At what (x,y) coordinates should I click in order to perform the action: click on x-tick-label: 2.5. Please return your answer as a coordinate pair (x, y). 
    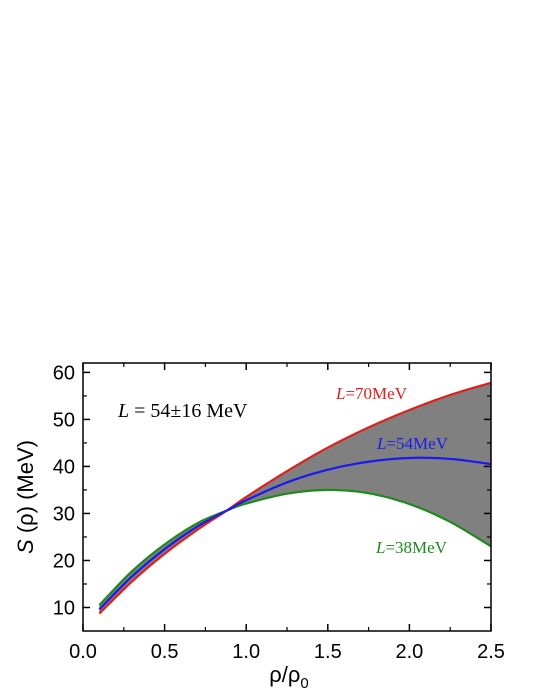
    Looking at the image, I should click on (491, 652).